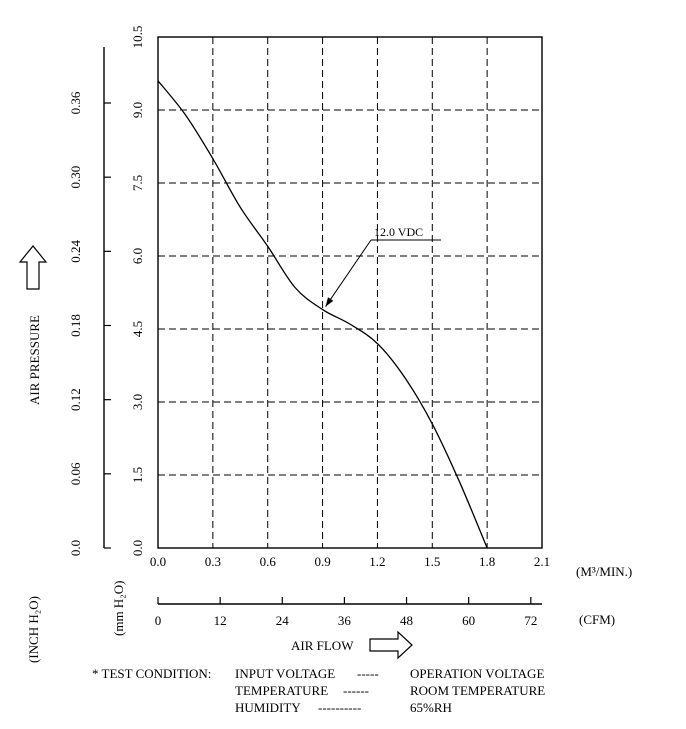 Image resolution: width=686 pixels, height=729 pixels. I want to click on condition-dashes-temperature: ------, so click(356, 690).